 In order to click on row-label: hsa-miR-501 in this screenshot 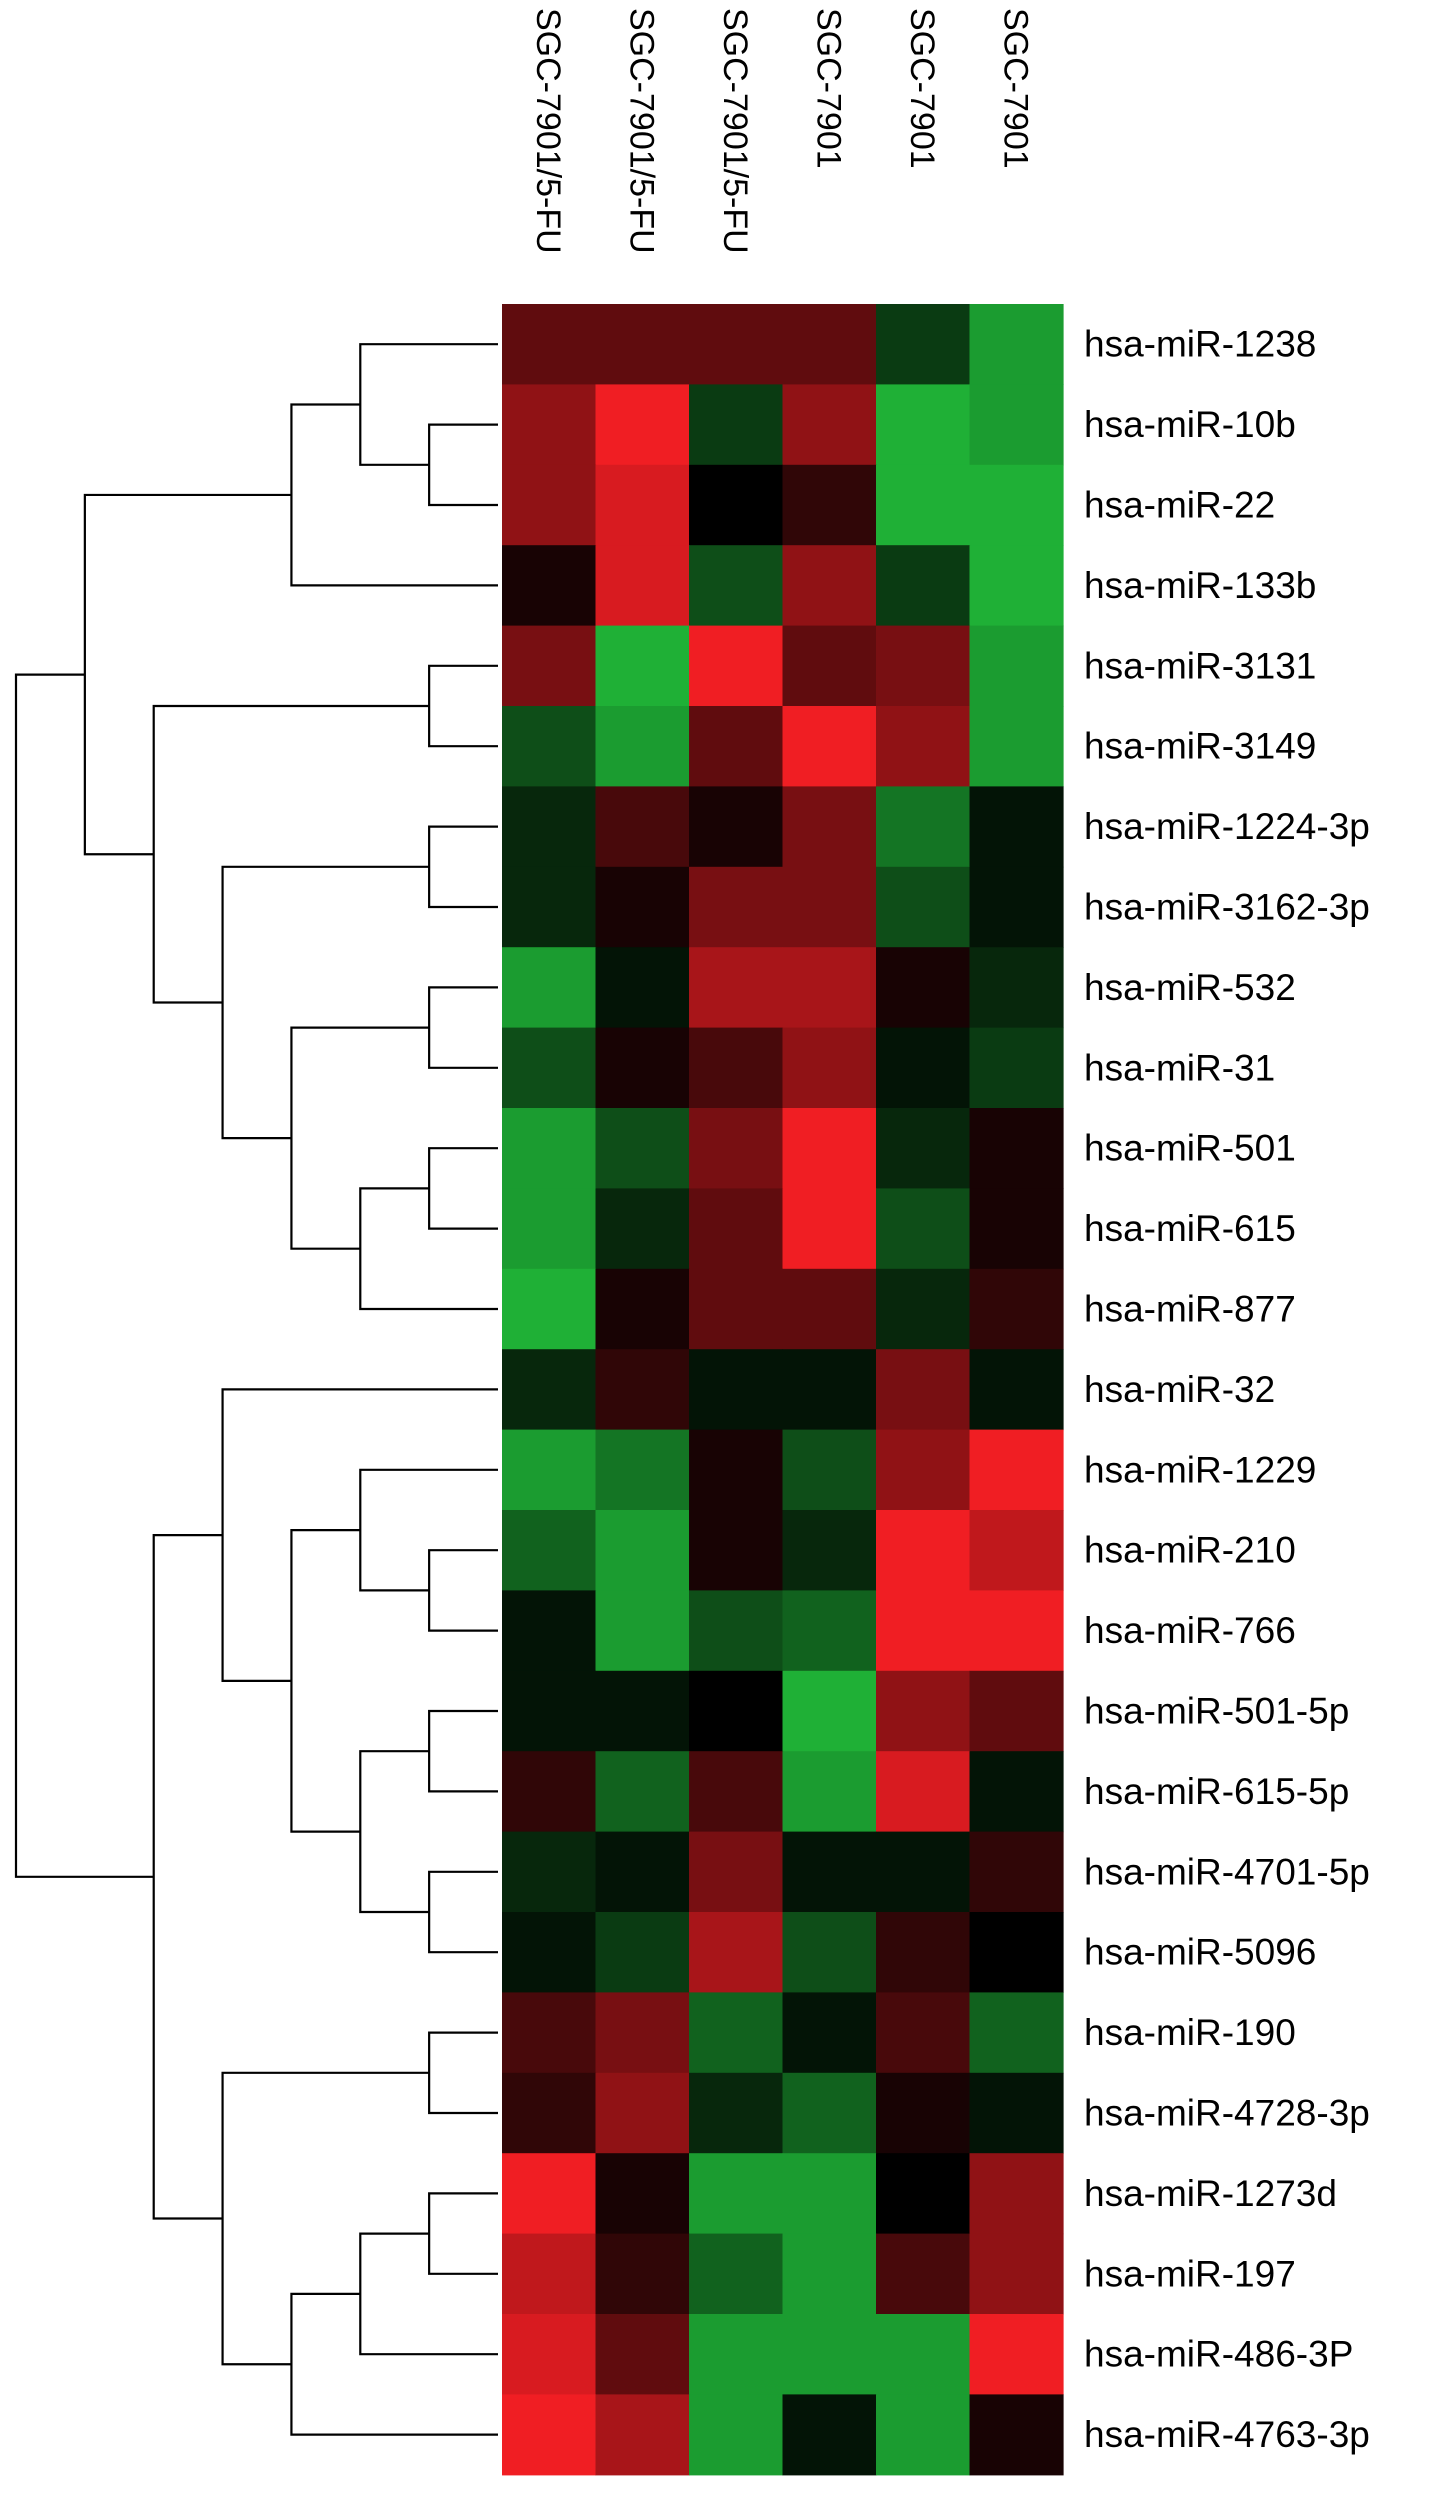, I will do `click(1190, 1148)`.